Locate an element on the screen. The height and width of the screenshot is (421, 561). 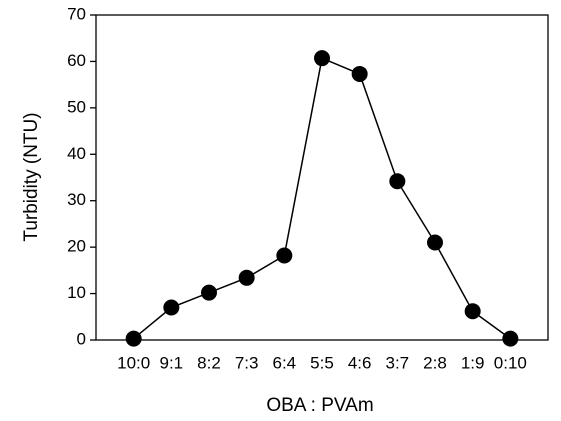
y-tick-label: 70 is located at coordinates (76, 13).